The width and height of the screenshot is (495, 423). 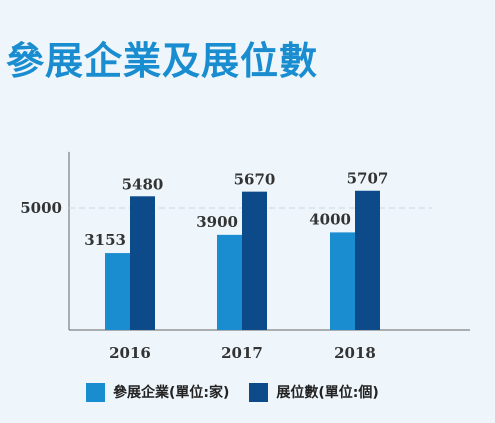 What do you see at coordinates (242, 353) in the screenshot?
I see `x-tick-label: 2017` at bounding box center [242, 353].